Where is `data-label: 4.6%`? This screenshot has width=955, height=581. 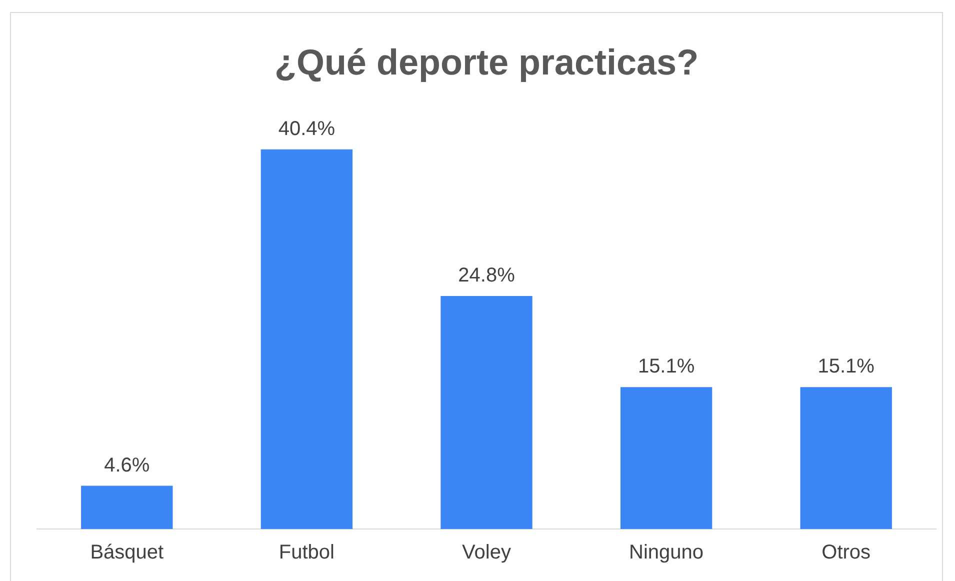 data-label: 4.6% is located at coordinates (127, 465).